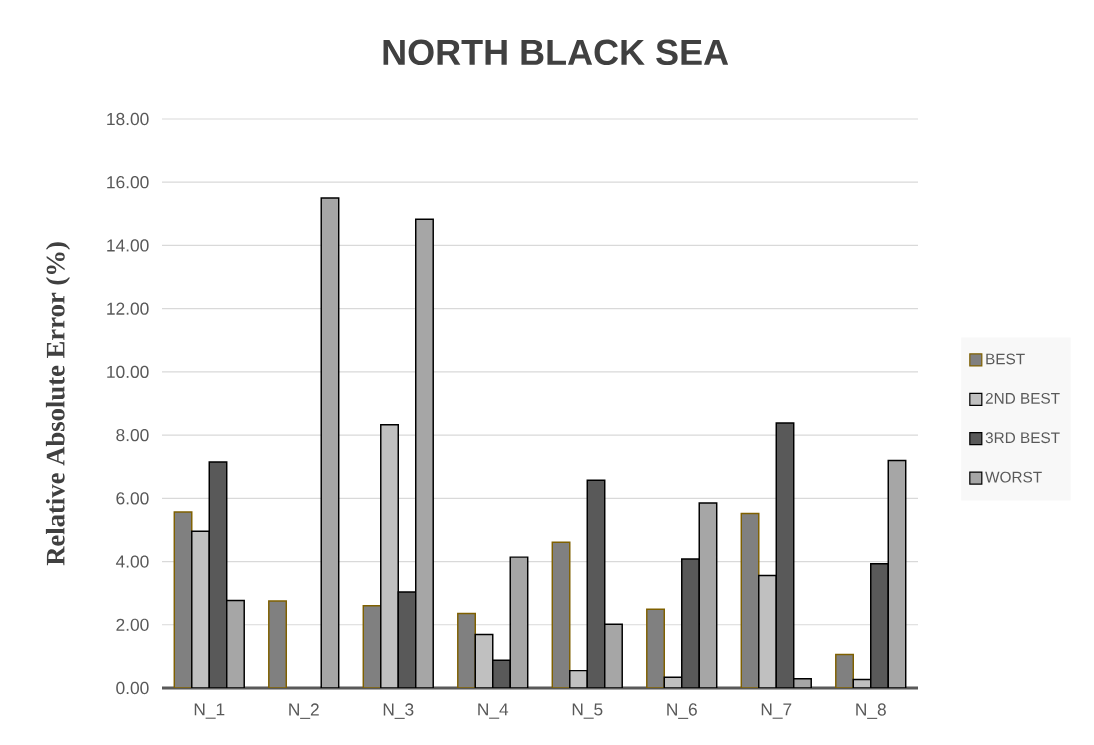 Image resolution: width=1094 pixels, height=745 pixels. I want to click on y-tick-label: 0.00, so click(132, 688).